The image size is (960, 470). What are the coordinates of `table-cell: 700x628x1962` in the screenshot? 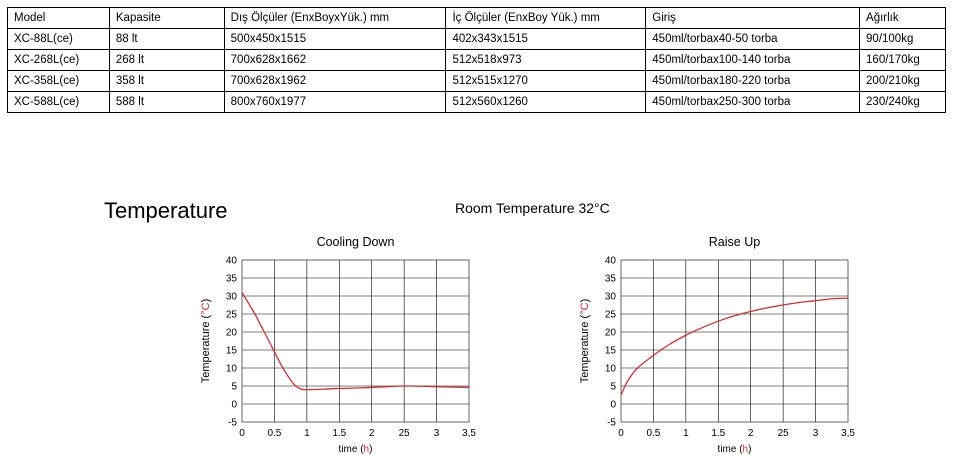 It's located at (335, 81).